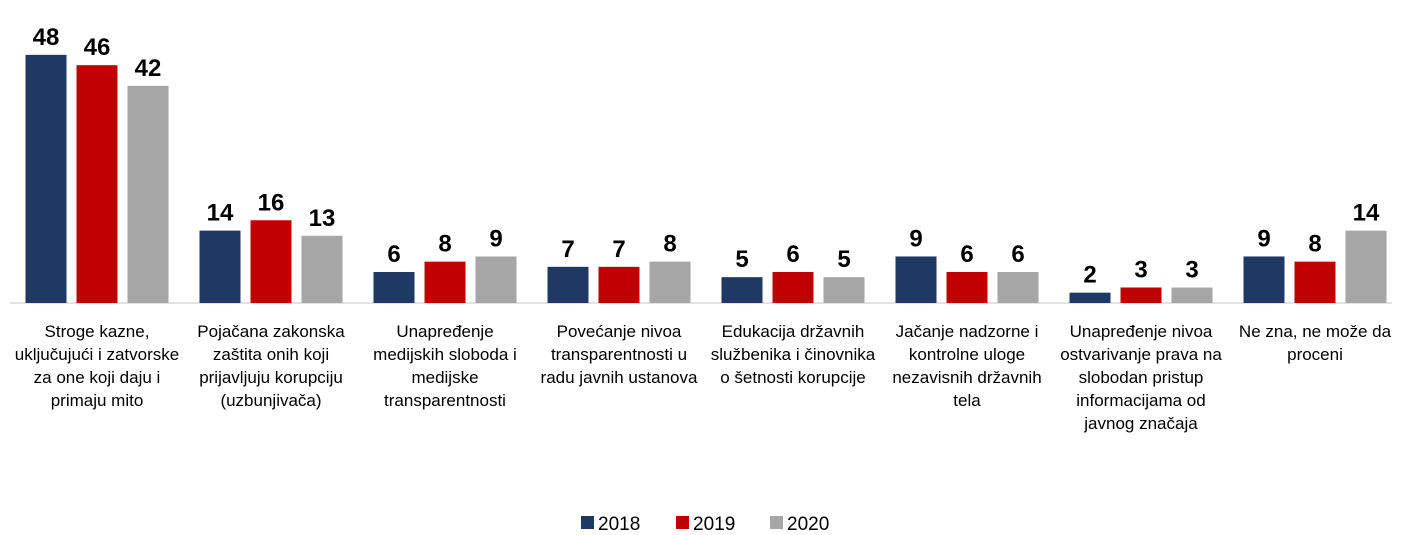 Image resolution: width=1402 pixels, height=535 pixels. What do you see at coordinates (46, 37) in the screenshot?
I see `value-label: 48` at bounding box center [46, 37].